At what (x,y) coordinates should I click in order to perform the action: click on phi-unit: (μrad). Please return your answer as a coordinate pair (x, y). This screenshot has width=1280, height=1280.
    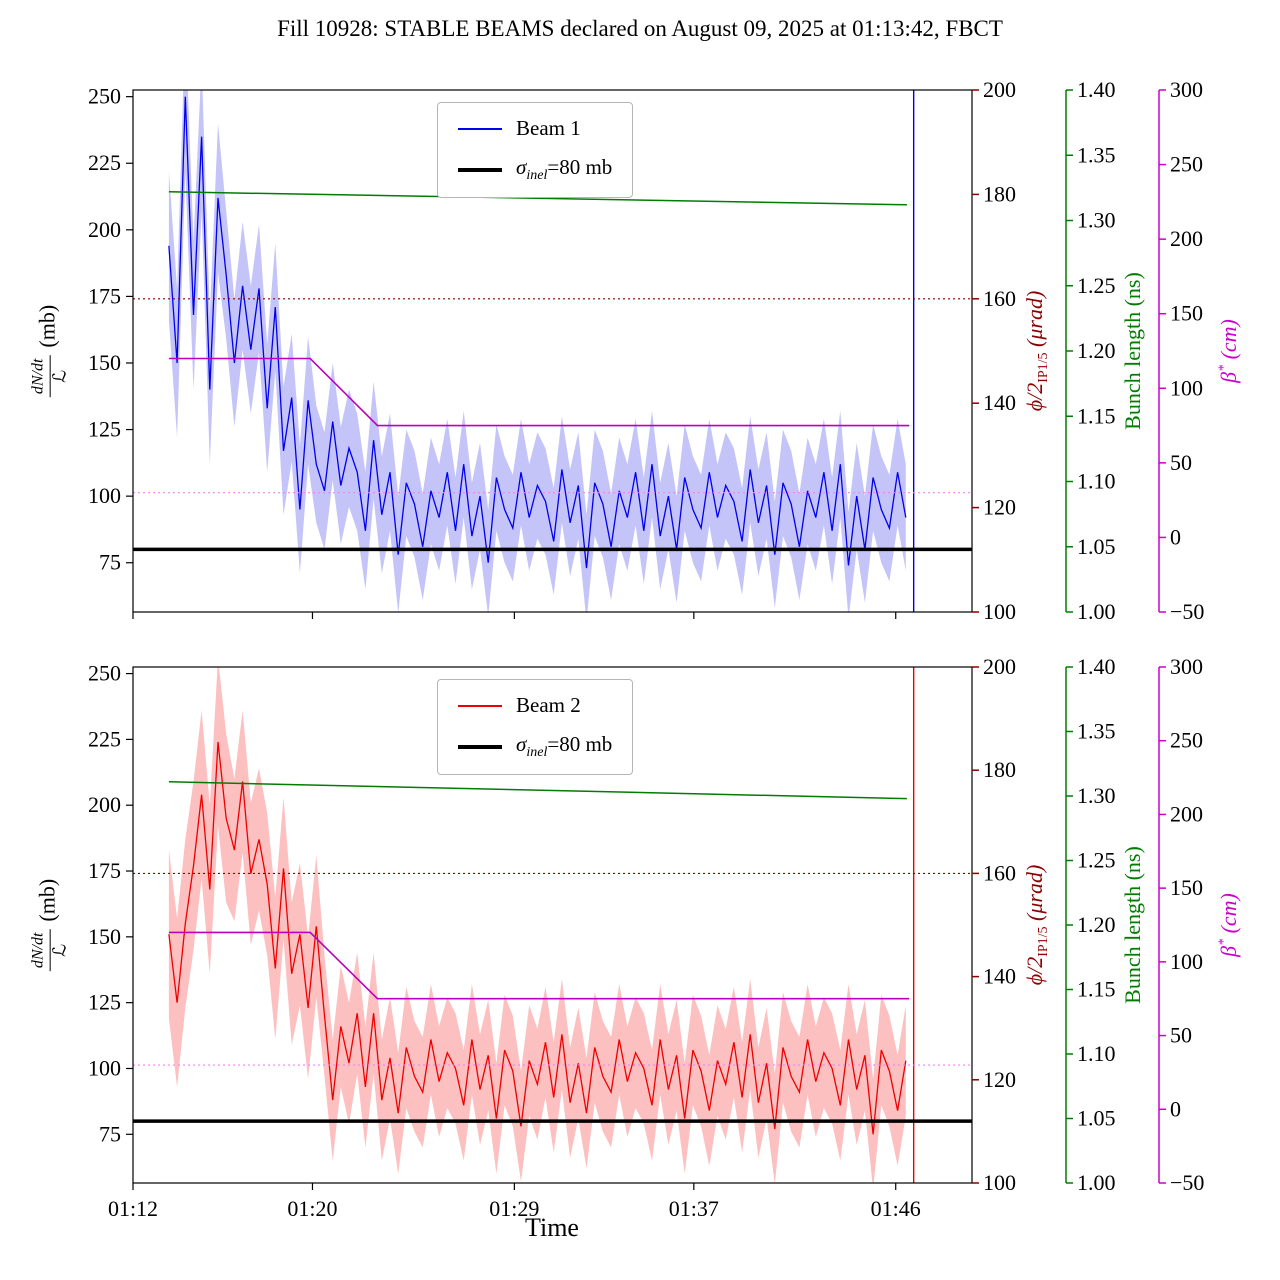
    Looking at the image, I should click on (1034, 321).